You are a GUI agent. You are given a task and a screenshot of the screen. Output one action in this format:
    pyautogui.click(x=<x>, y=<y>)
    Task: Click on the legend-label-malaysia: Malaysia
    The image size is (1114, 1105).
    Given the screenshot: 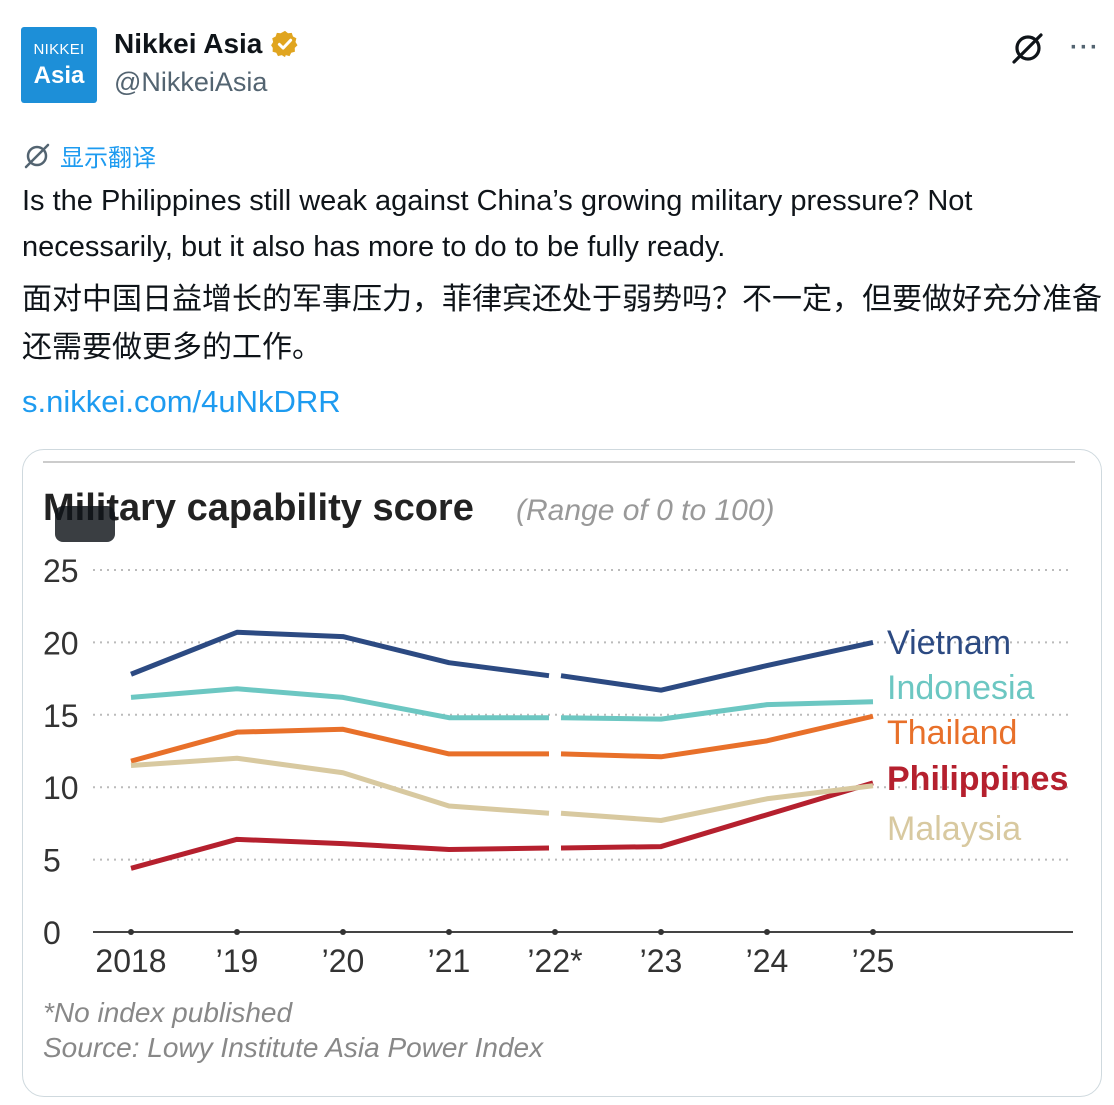 What is the action you would take?
    pyautogui.click(x=954, y=829)
    